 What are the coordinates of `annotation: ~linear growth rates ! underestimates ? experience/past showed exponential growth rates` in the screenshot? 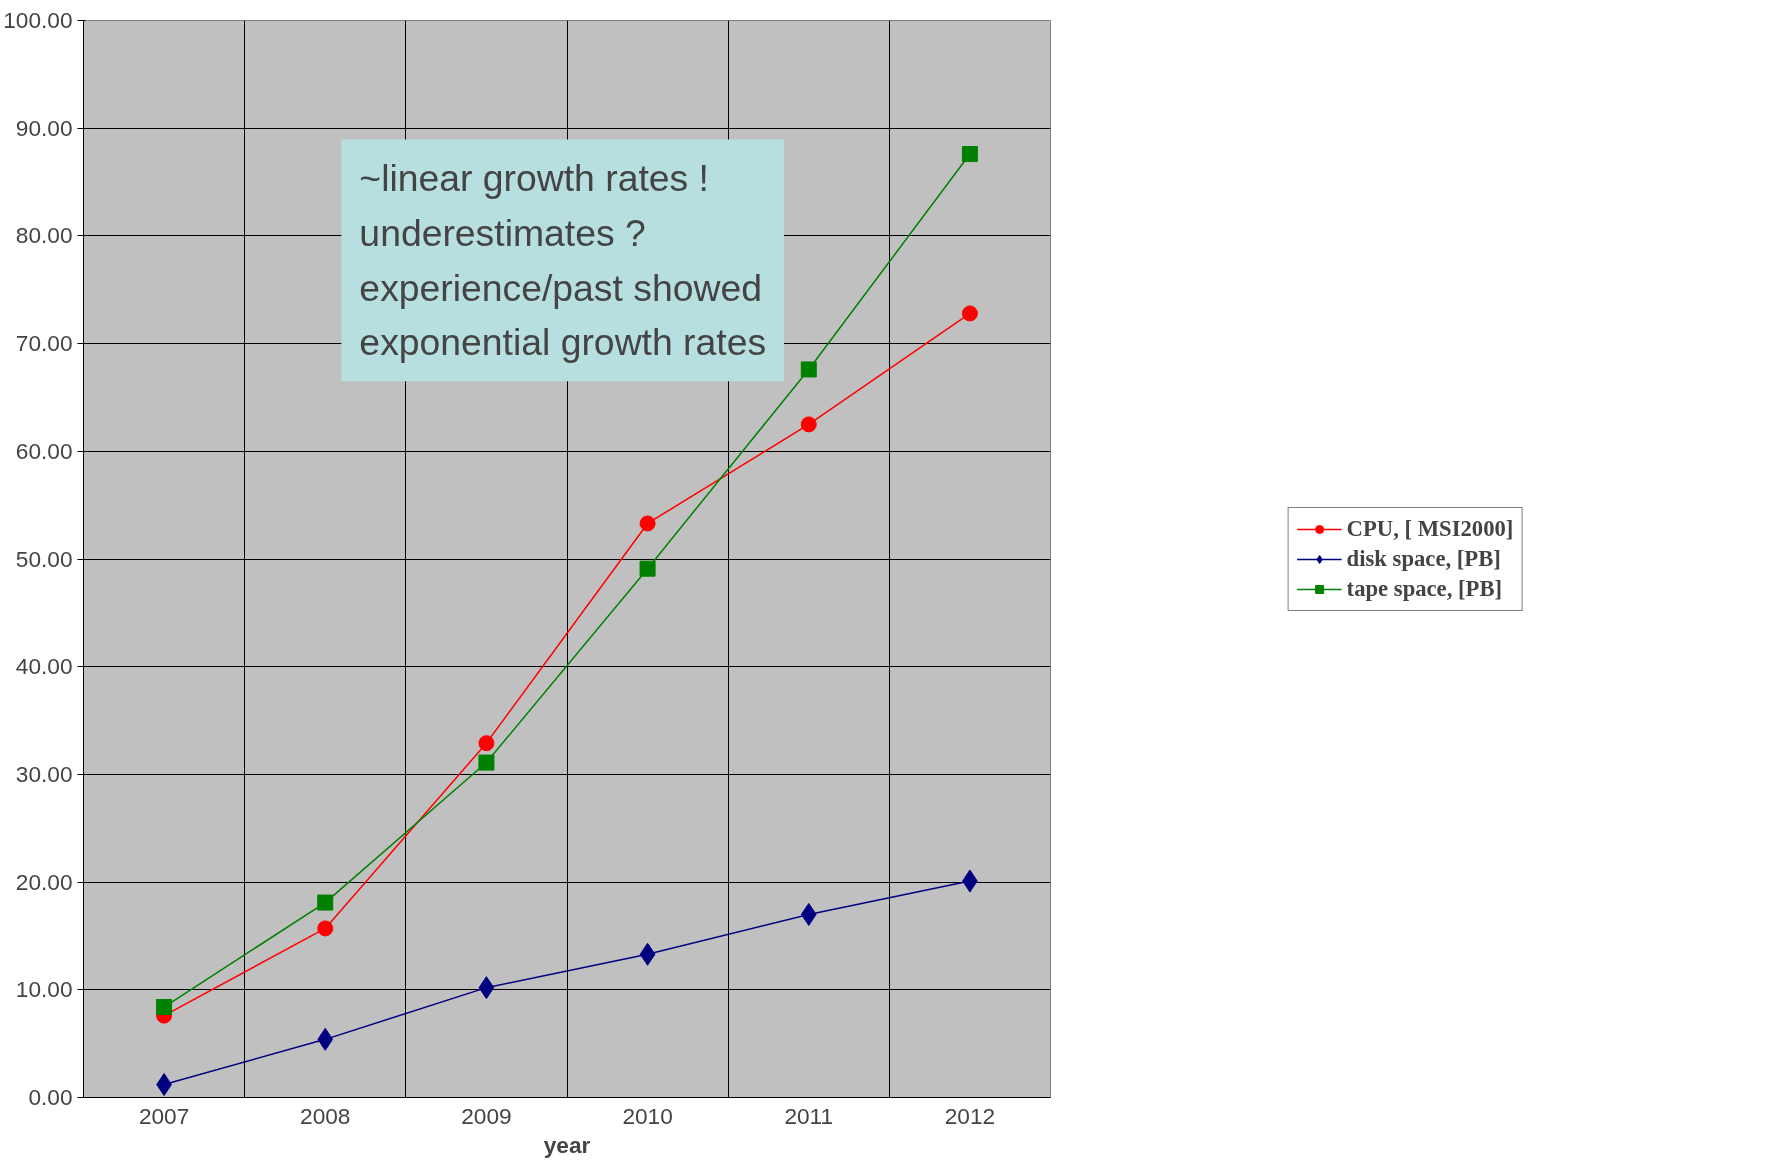 It's located at (563, 260).